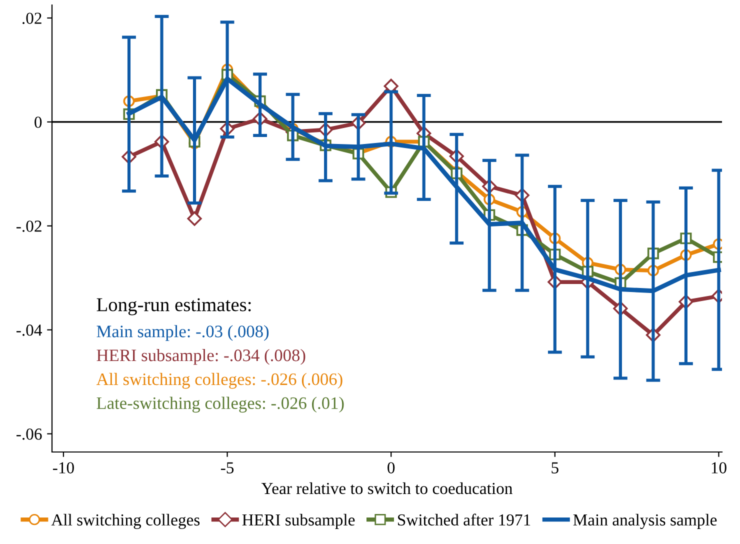  What do you see at coordinates (645, 521) in the screenshot?
I see `legend-label: Main analysis sample` at bounding box center [645, 521].